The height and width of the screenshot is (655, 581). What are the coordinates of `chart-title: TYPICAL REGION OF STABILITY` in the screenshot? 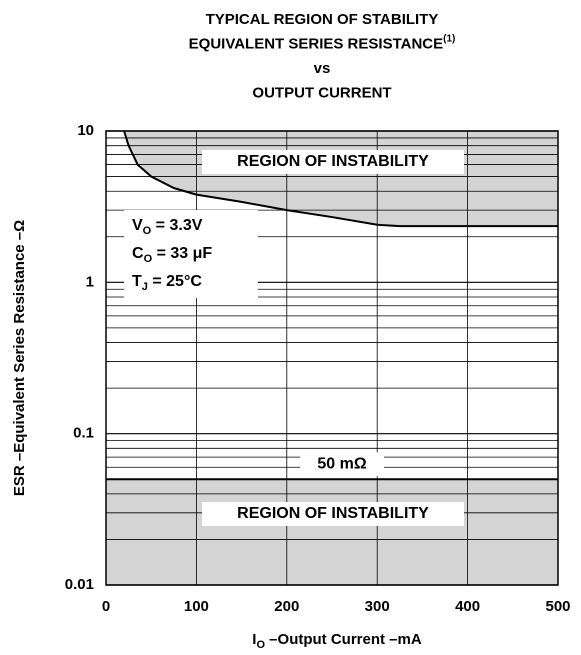 It's located at (322, 19).